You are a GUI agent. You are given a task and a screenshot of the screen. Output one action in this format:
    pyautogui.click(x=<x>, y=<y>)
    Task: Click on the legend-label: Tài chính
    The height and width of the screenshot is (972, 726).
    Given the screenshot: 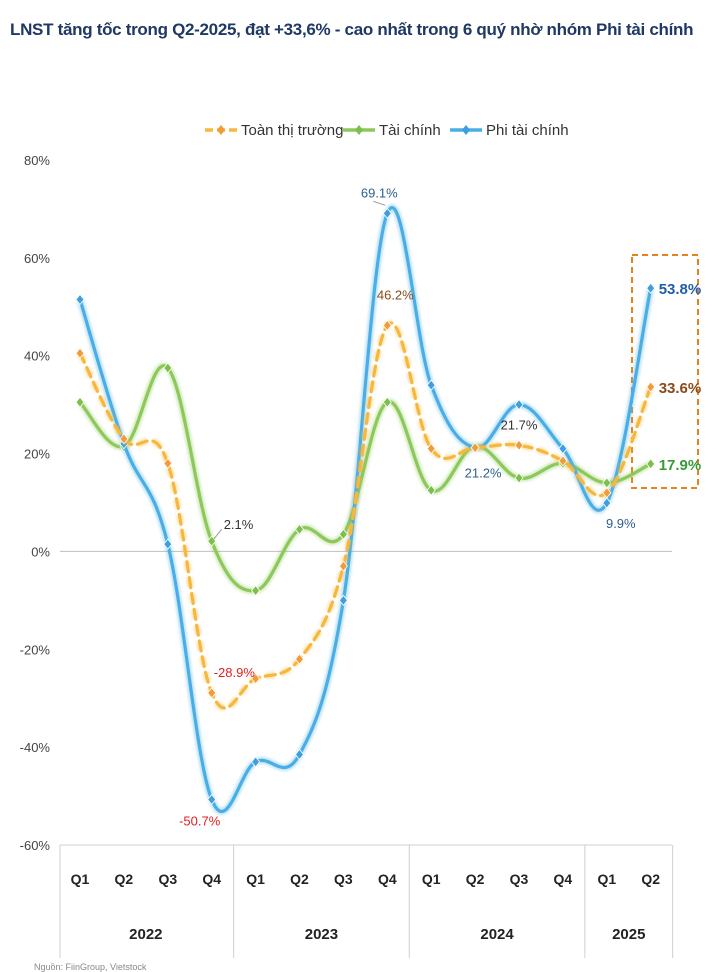 What is the action you would take?
    pyautogui.click(x=410, y=130)
    